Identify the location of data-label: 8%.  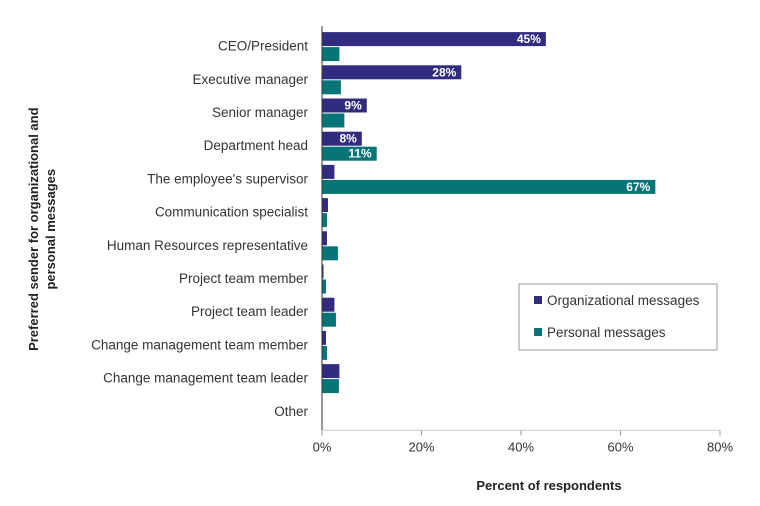
(348, 139).